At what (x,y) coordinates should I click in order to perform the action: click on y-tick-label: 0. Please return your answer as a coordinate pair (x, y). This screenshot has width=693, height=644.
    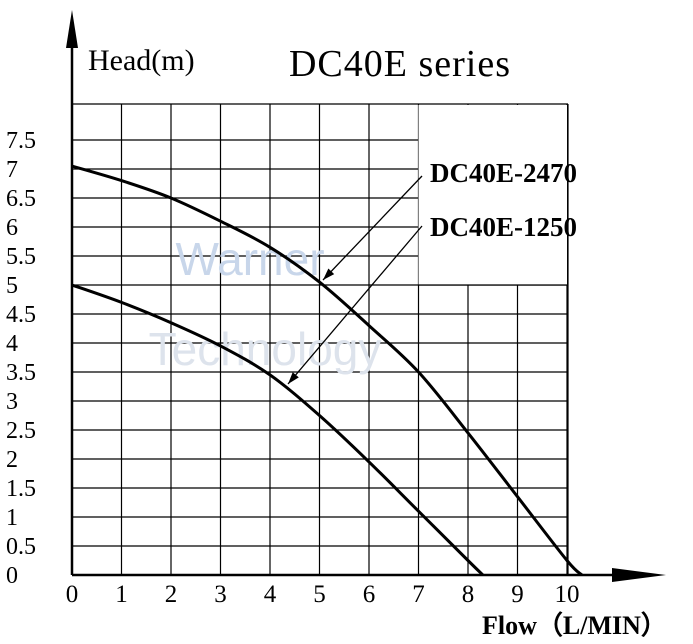
    Looking at the image, I should click on (12, 576).